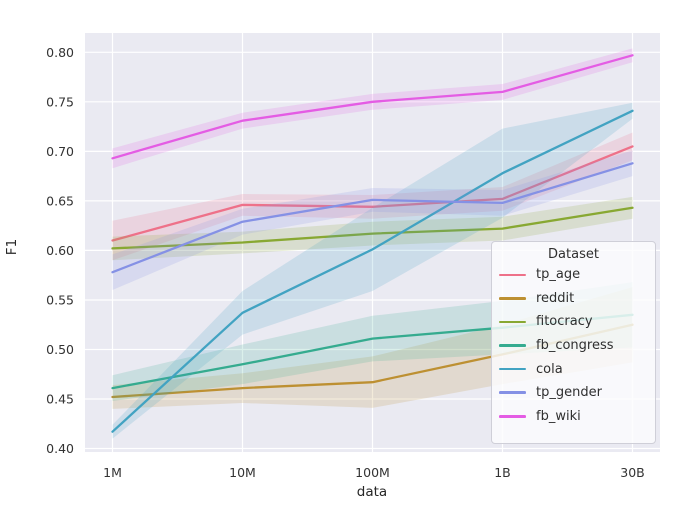 The image size is (678, 528). Describe the element at coordinates (558, 275) in the screenshot. I see `legend-item-label: tp_age` at that location.